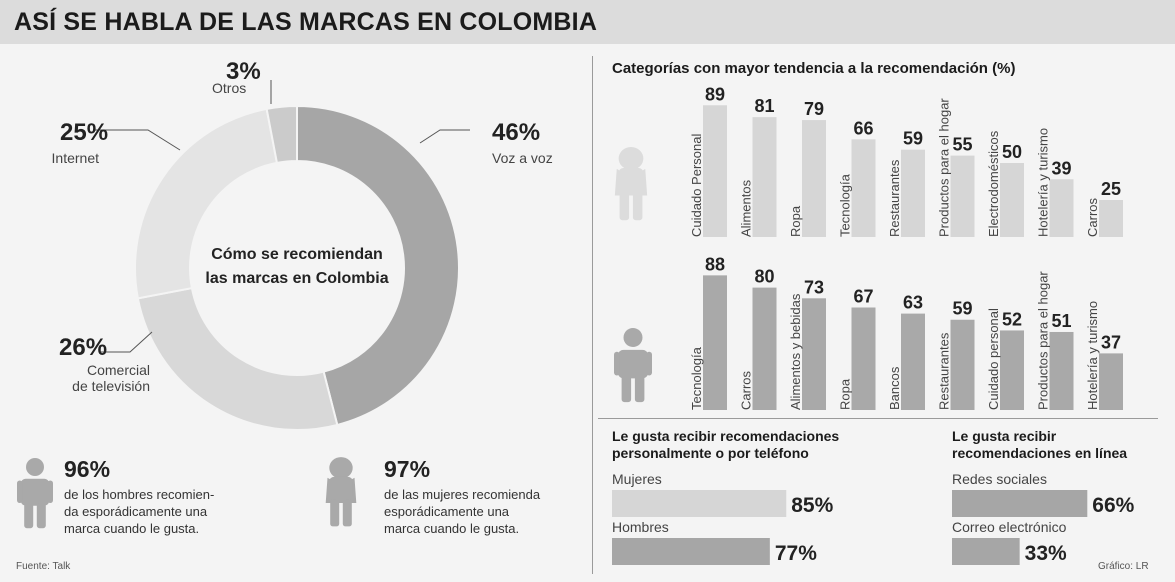  What do you see at coordinates (878, 418) in the screenshot?
I see `horizontal-divider` at bounding box center [878, 418].